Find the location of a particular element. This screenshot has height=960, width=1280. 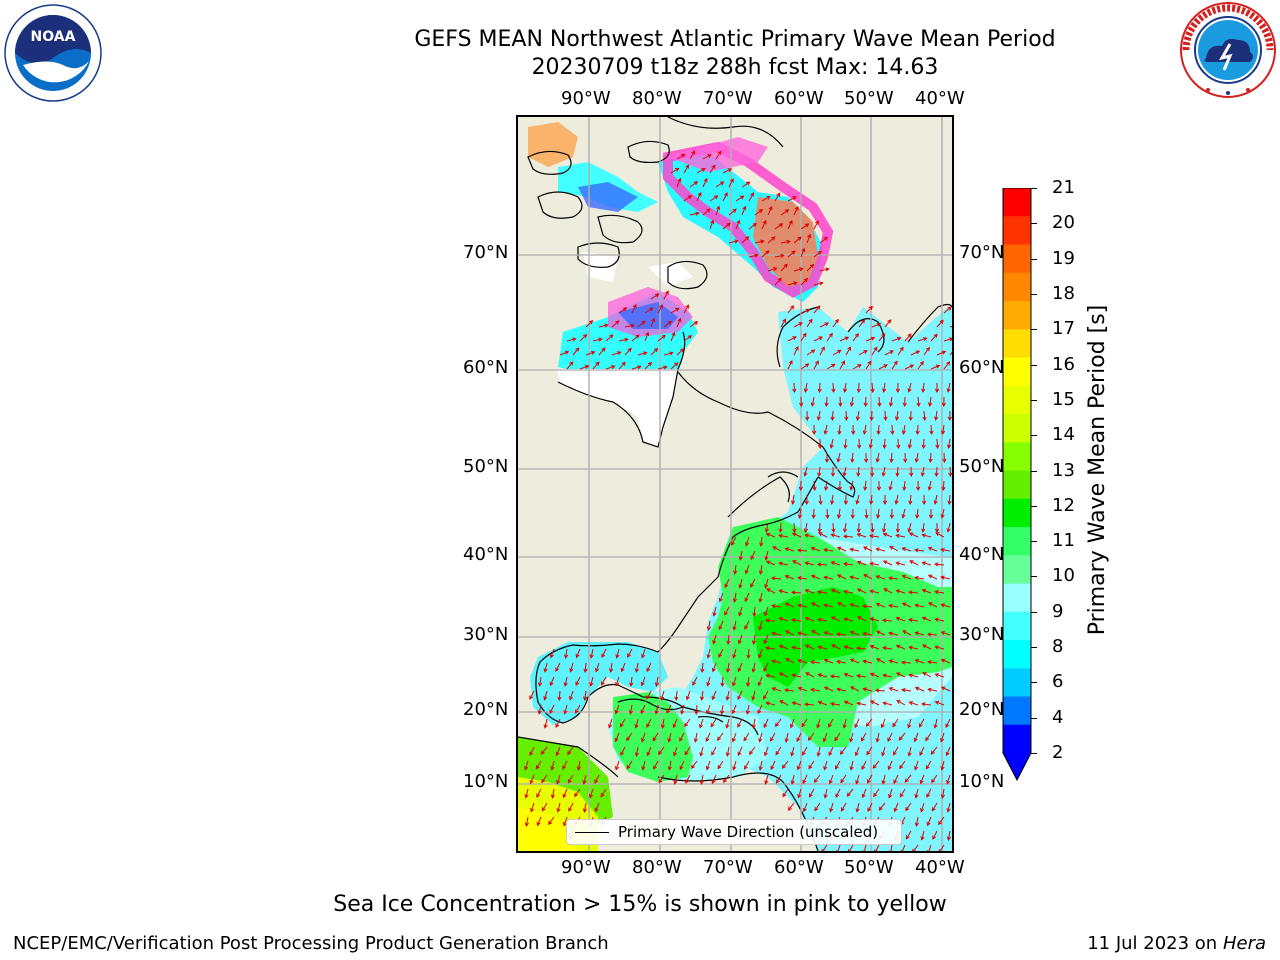

colorbar-segment is located at coordinates (1017, 739).